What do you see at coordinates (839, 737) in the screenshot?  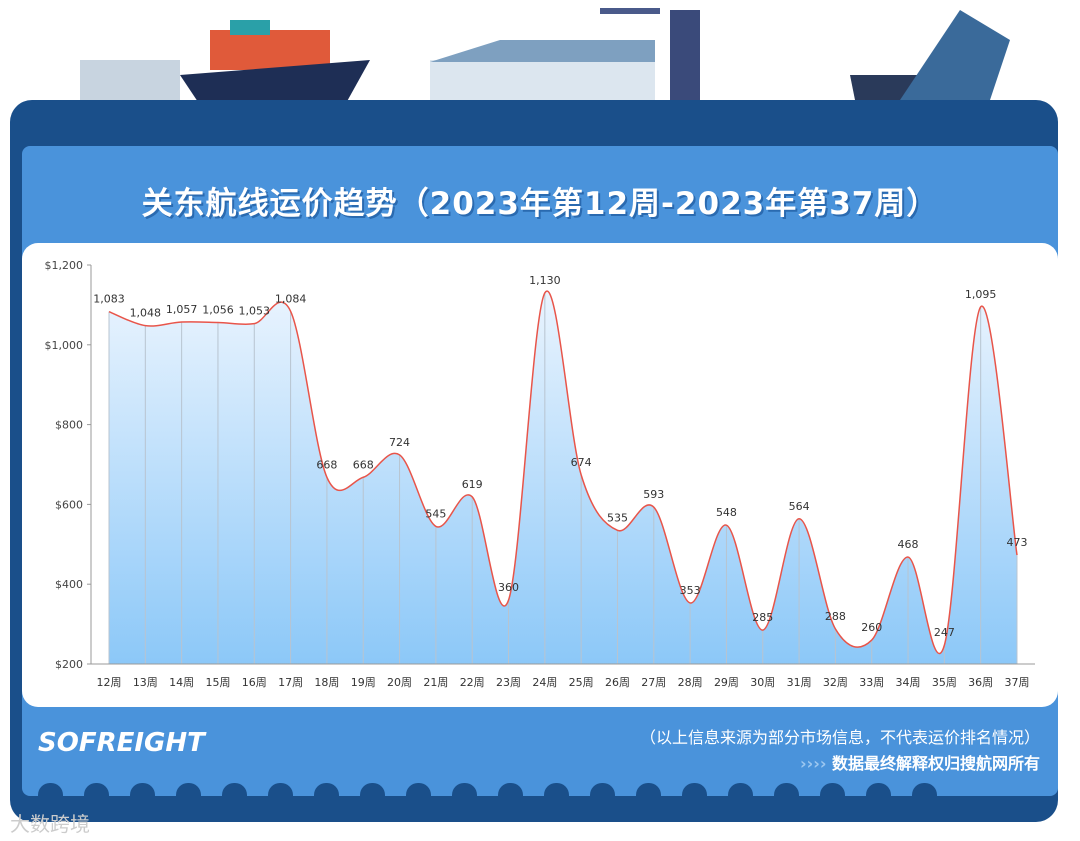 I see `source-note: （以上信息来源为部分市场信息，不代表运价排名情况）` at bounding box center [839, 737].